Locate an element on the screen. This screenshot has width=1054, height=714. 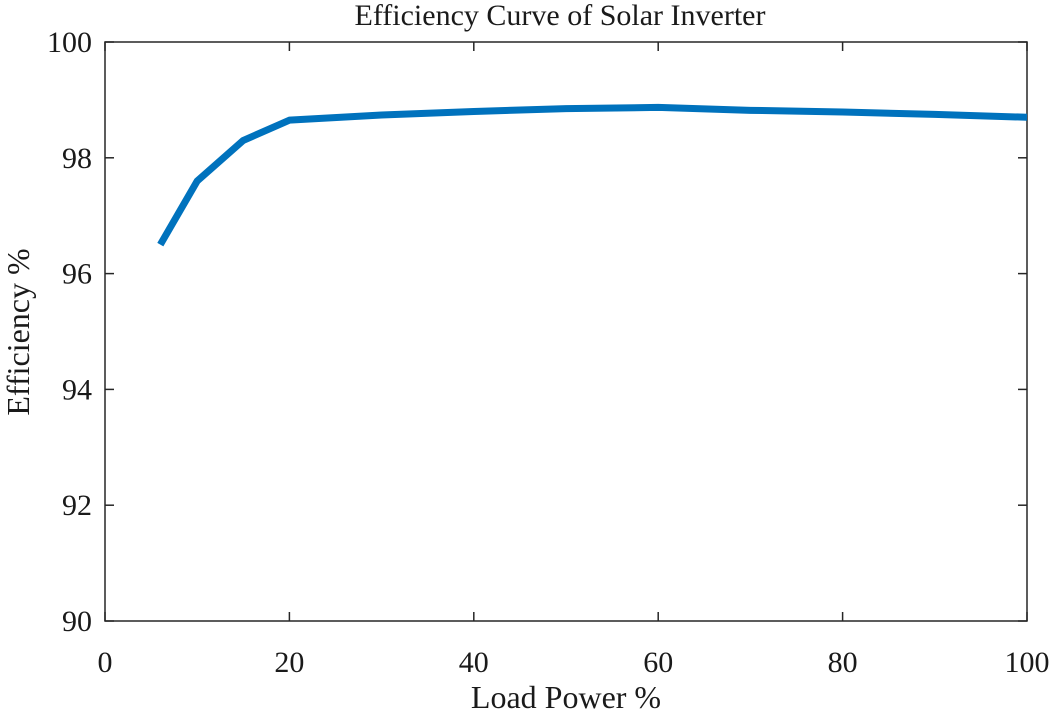
y-tick-label-1: 92 is located at coordinates (77, 505).